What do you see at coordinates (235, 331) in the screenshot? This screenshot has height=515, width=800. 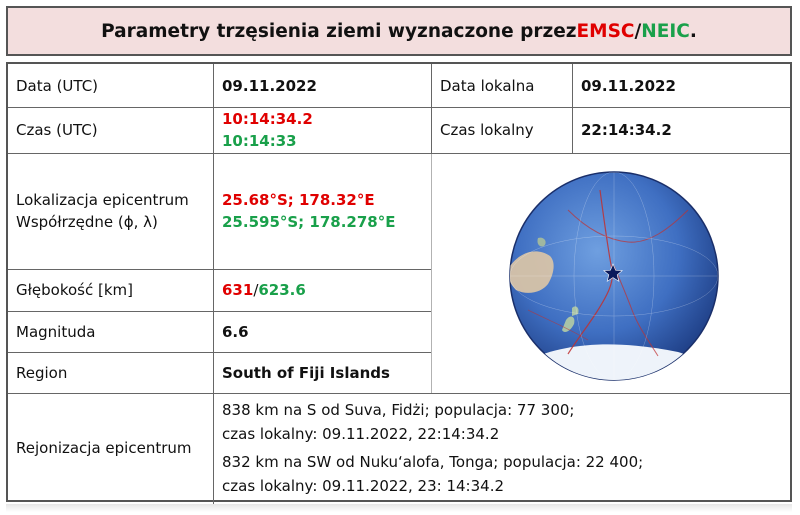 I see `value-magnituda: 6.6` at bounding box center [235, 331].